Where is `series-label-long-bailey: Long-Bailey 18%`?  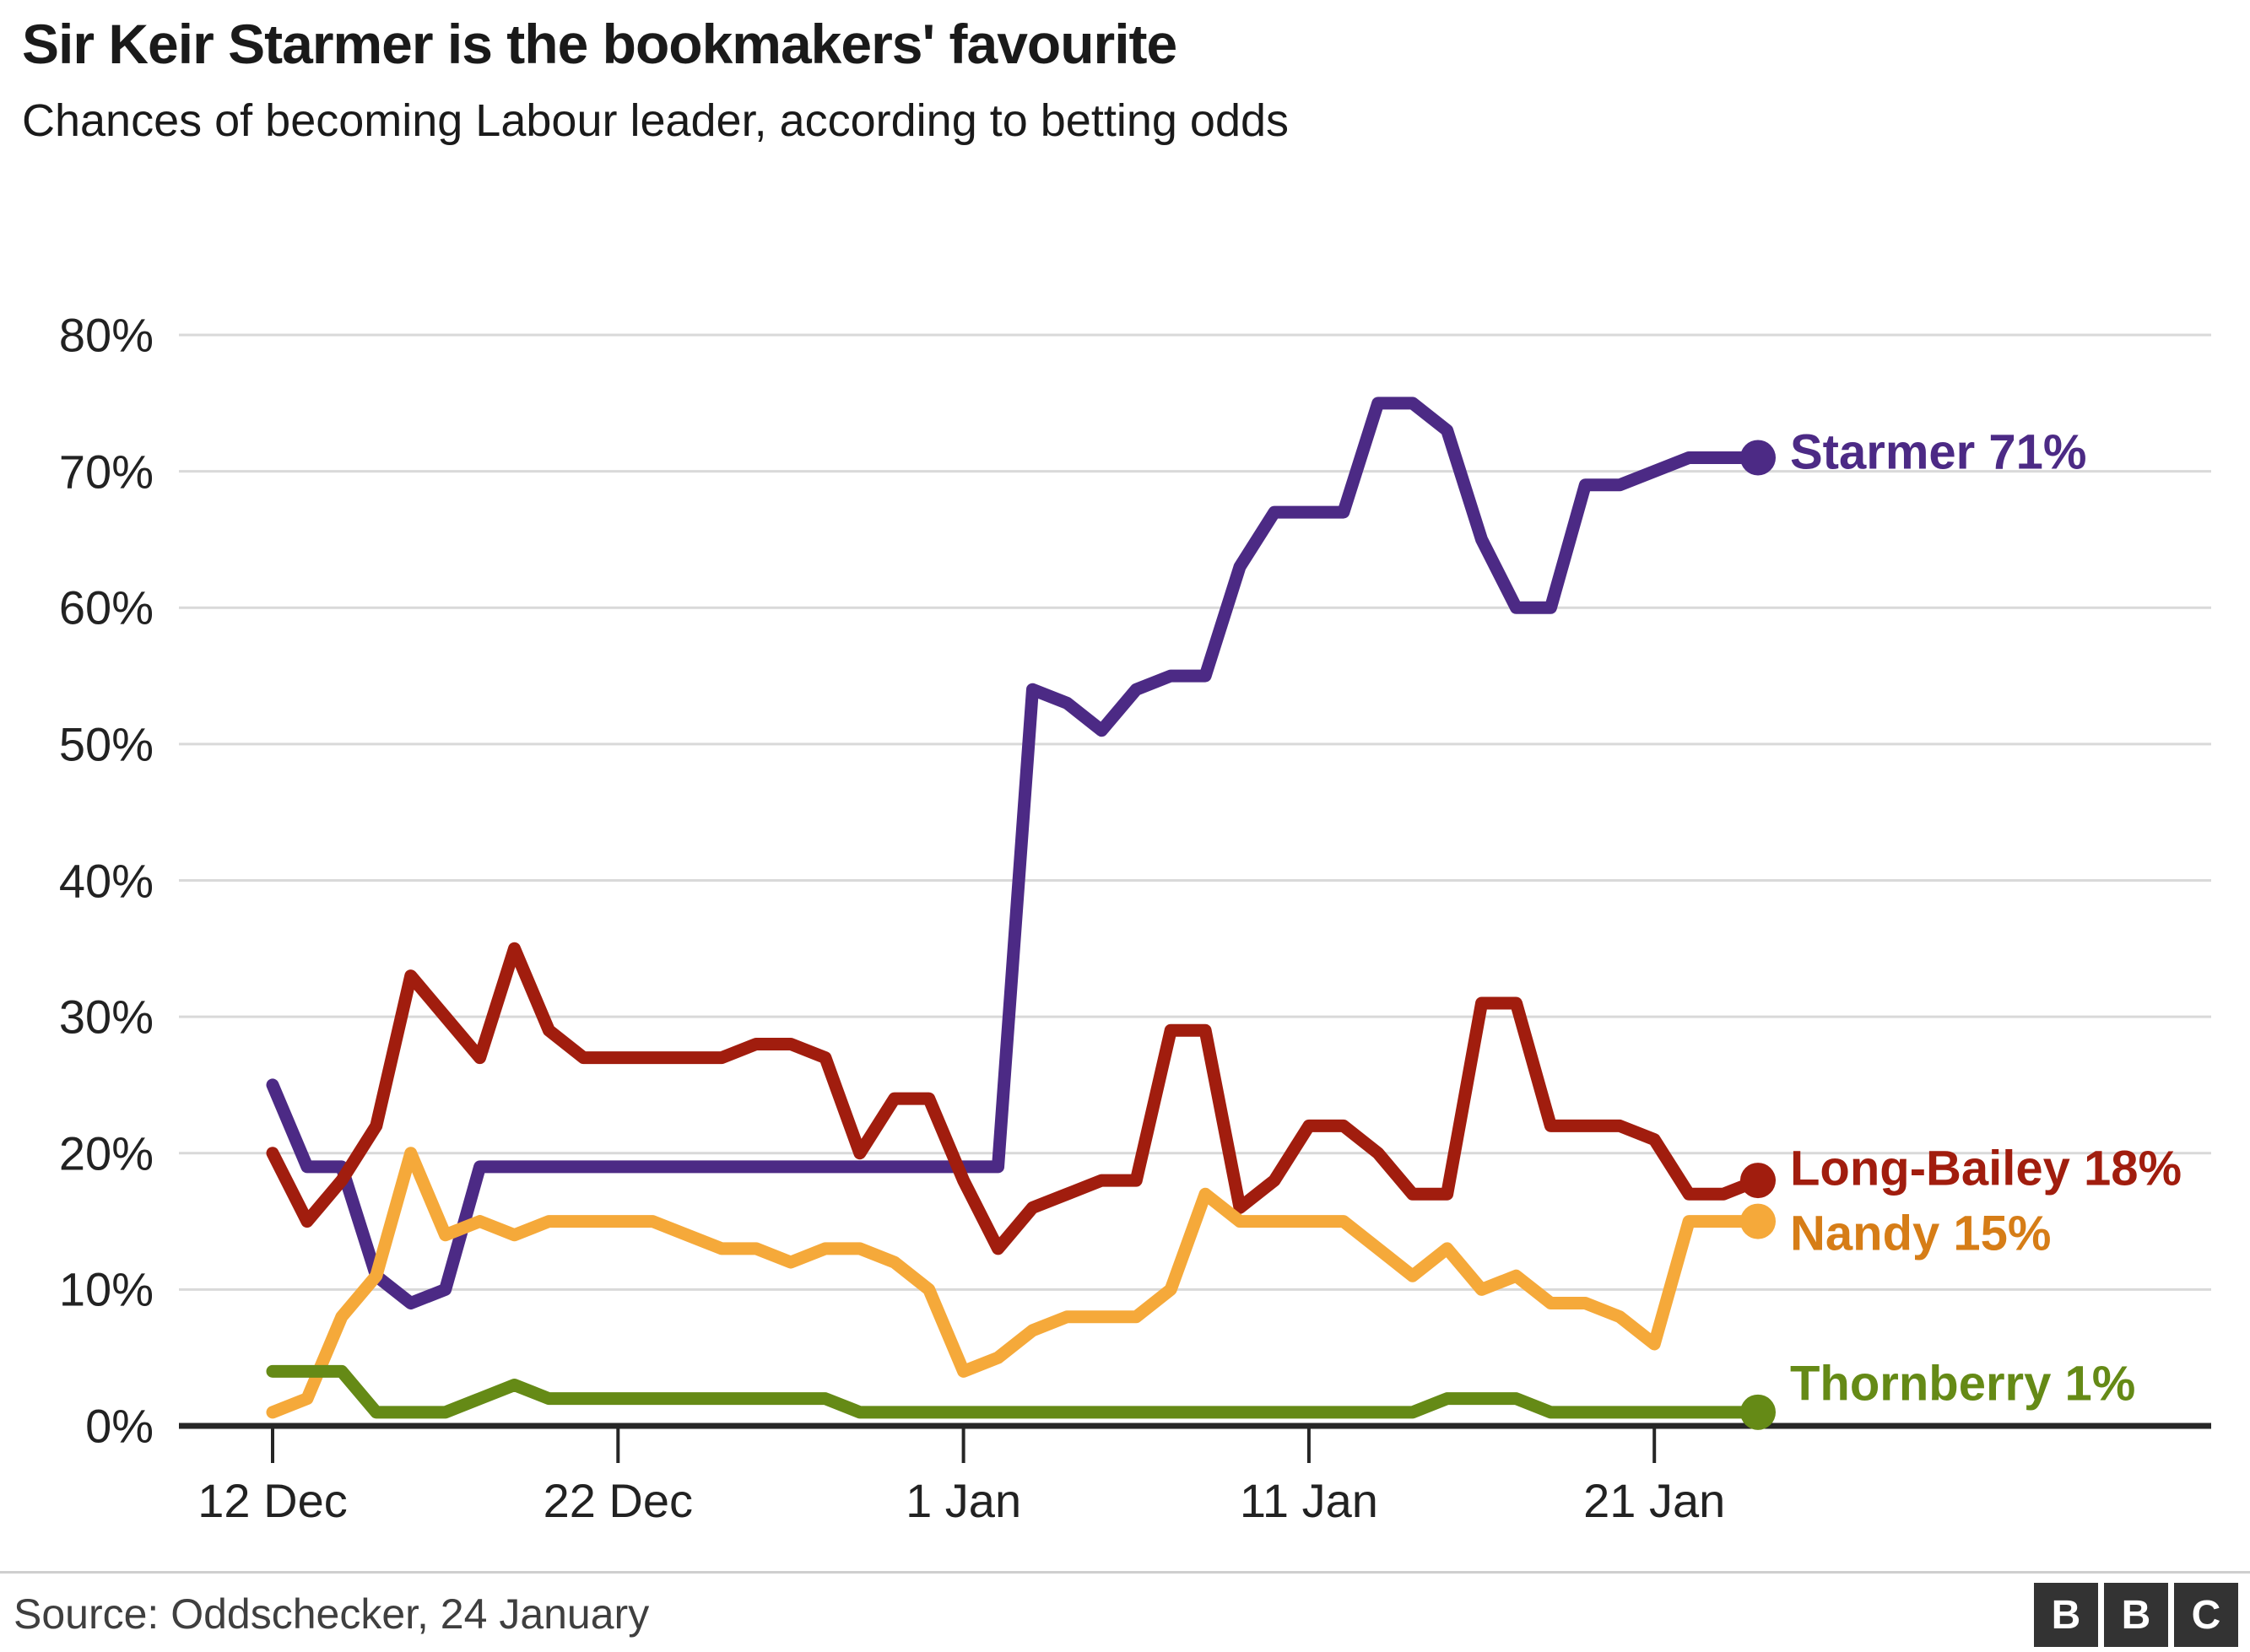 series-label-long-bailey: Long-Bailey 18% is located at coordinates (1986, 1168).